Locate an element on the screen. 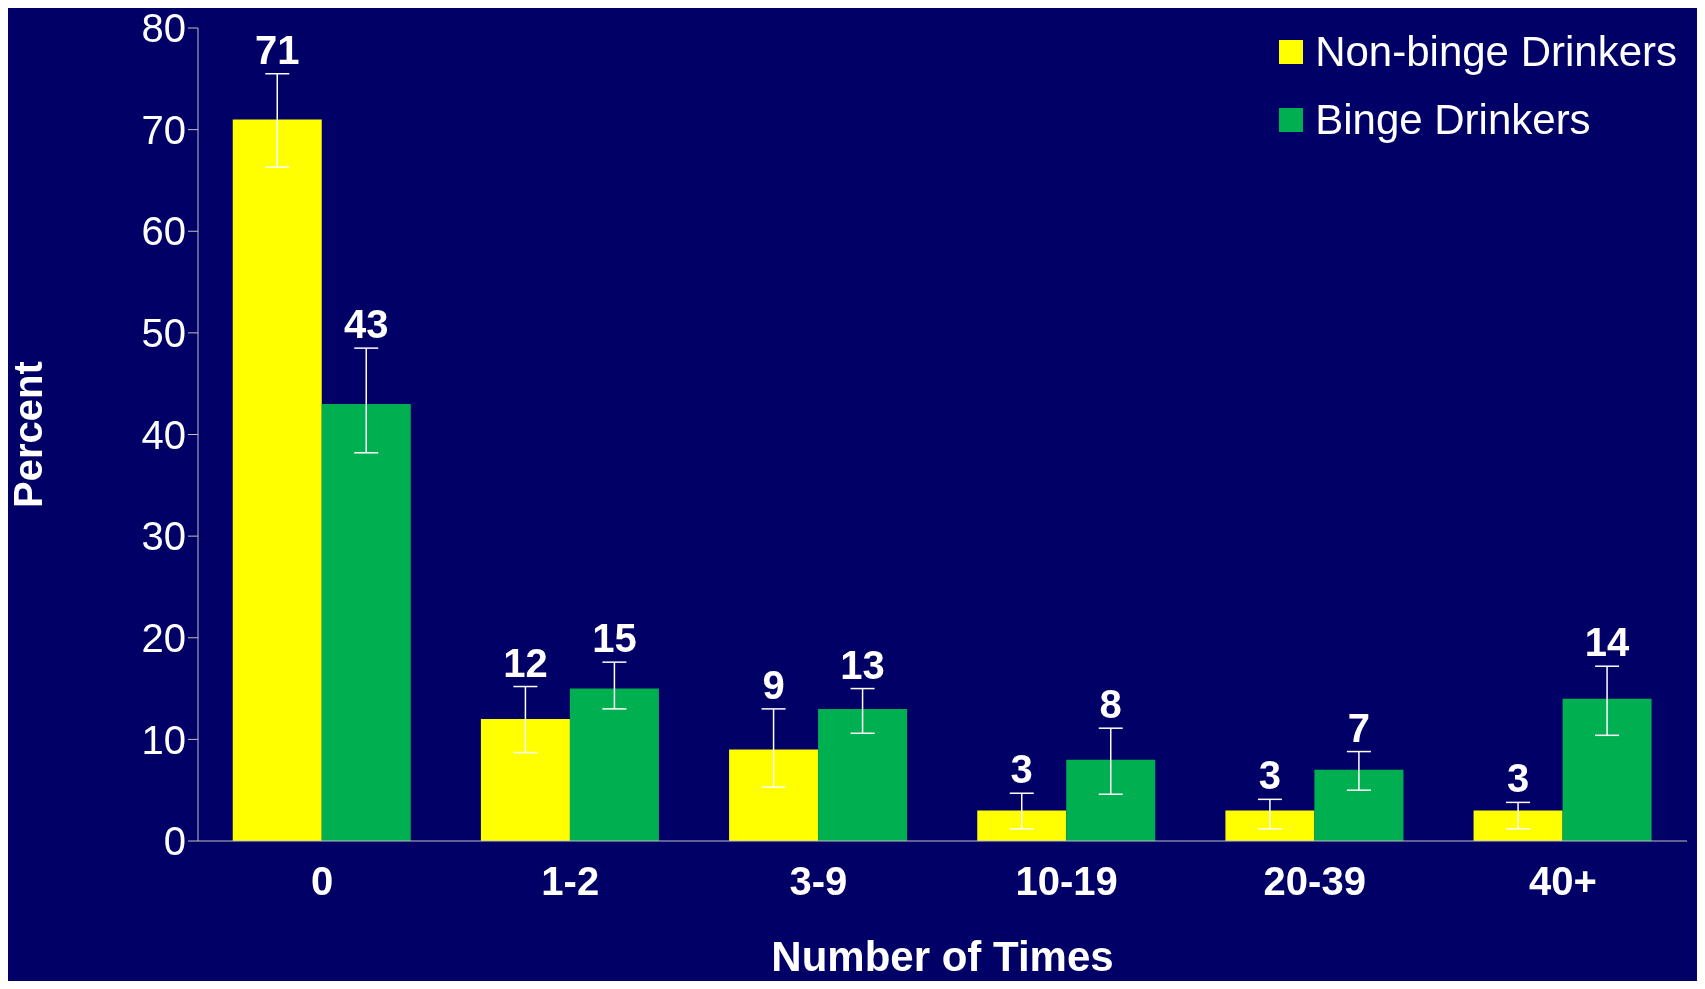 The width and height of the screenshot is (1705, 989). data-label: 43 is located at coordinates (366, 324).